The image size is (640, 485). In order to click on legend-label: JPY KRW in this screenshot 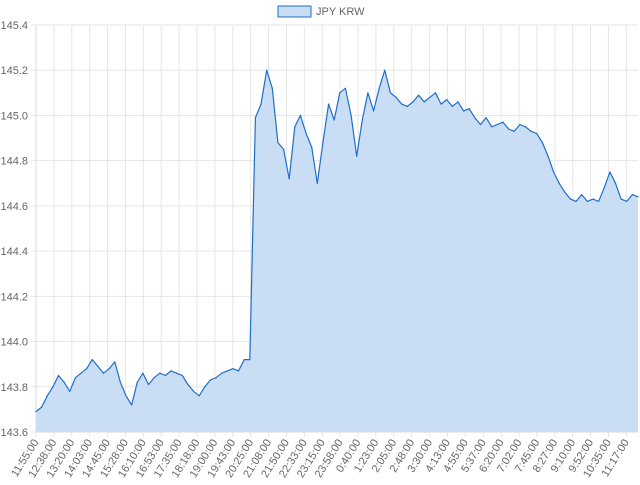, I will do `click(340, 12)`.